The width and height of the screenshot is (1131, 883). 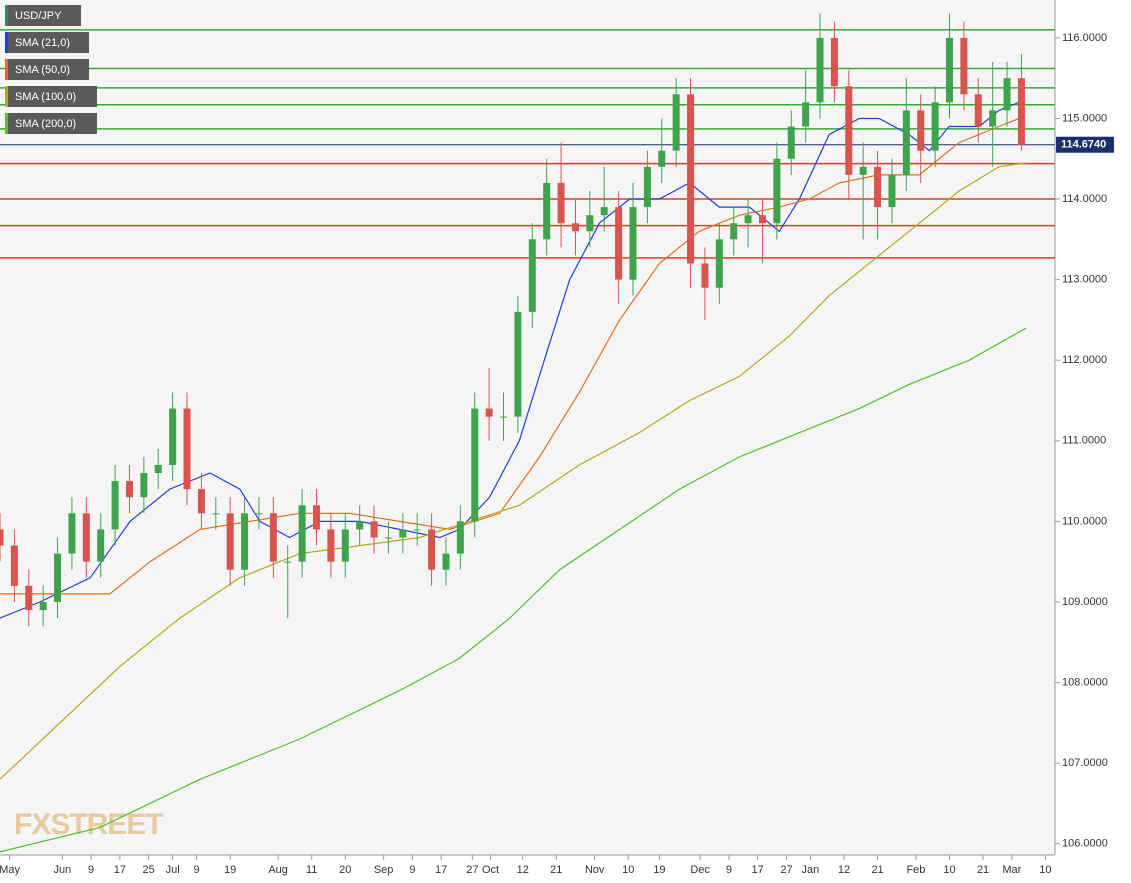 I want to click on legend-label: SMA (100,0), so click(x=45, y=97).